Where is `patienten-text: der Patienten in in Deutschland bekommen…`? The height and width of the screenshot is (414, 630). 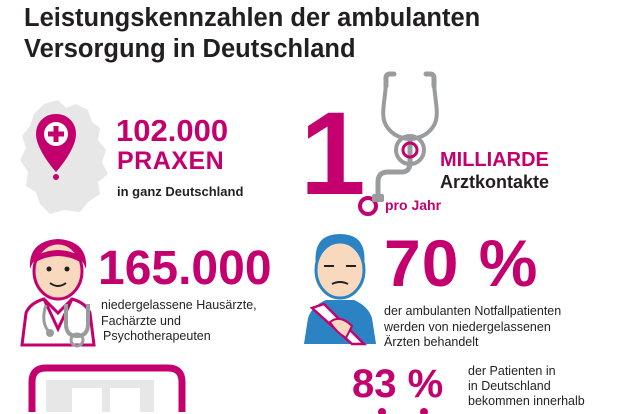
patienten-text: der Patienten in in Deutschland bekommen… is located at coordinates (526, 386).